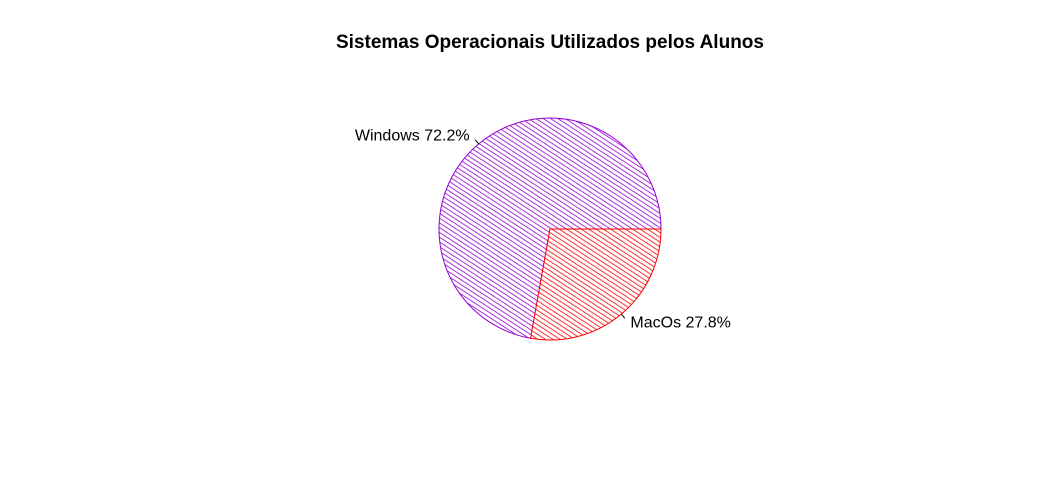 The width and height of the screenshot is (1062, 477). I want to click on pie-leader-macos, so click(623, 316).